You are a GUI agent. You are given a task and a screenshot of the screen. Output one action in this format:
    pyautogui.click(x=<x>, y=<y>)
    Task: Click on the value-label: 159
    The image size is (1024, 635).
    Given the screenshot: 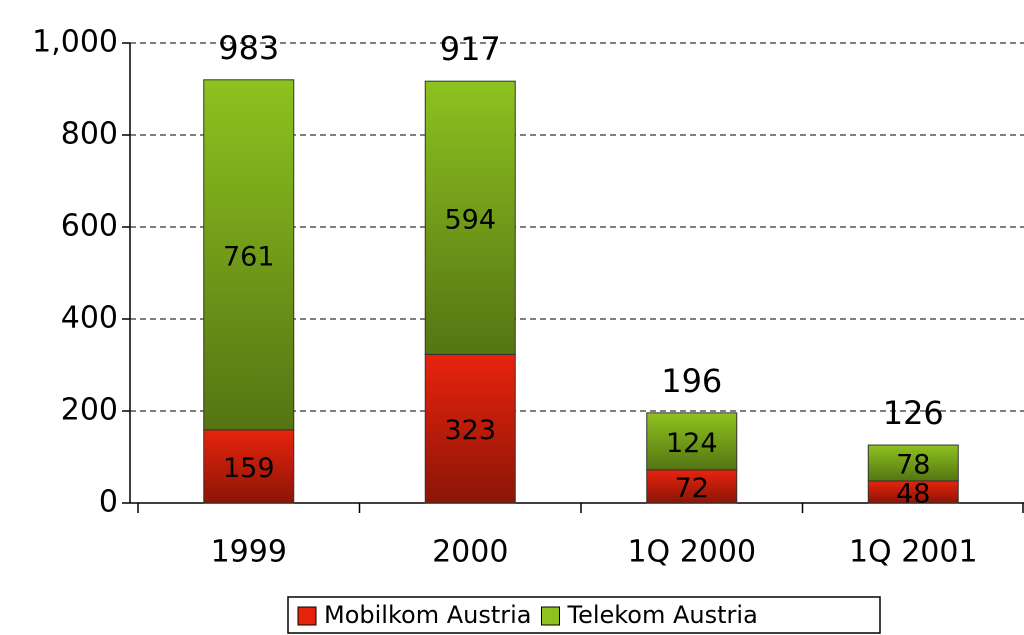 What is the action you would take?
    pyautogui.click(x=249, y=468)
    